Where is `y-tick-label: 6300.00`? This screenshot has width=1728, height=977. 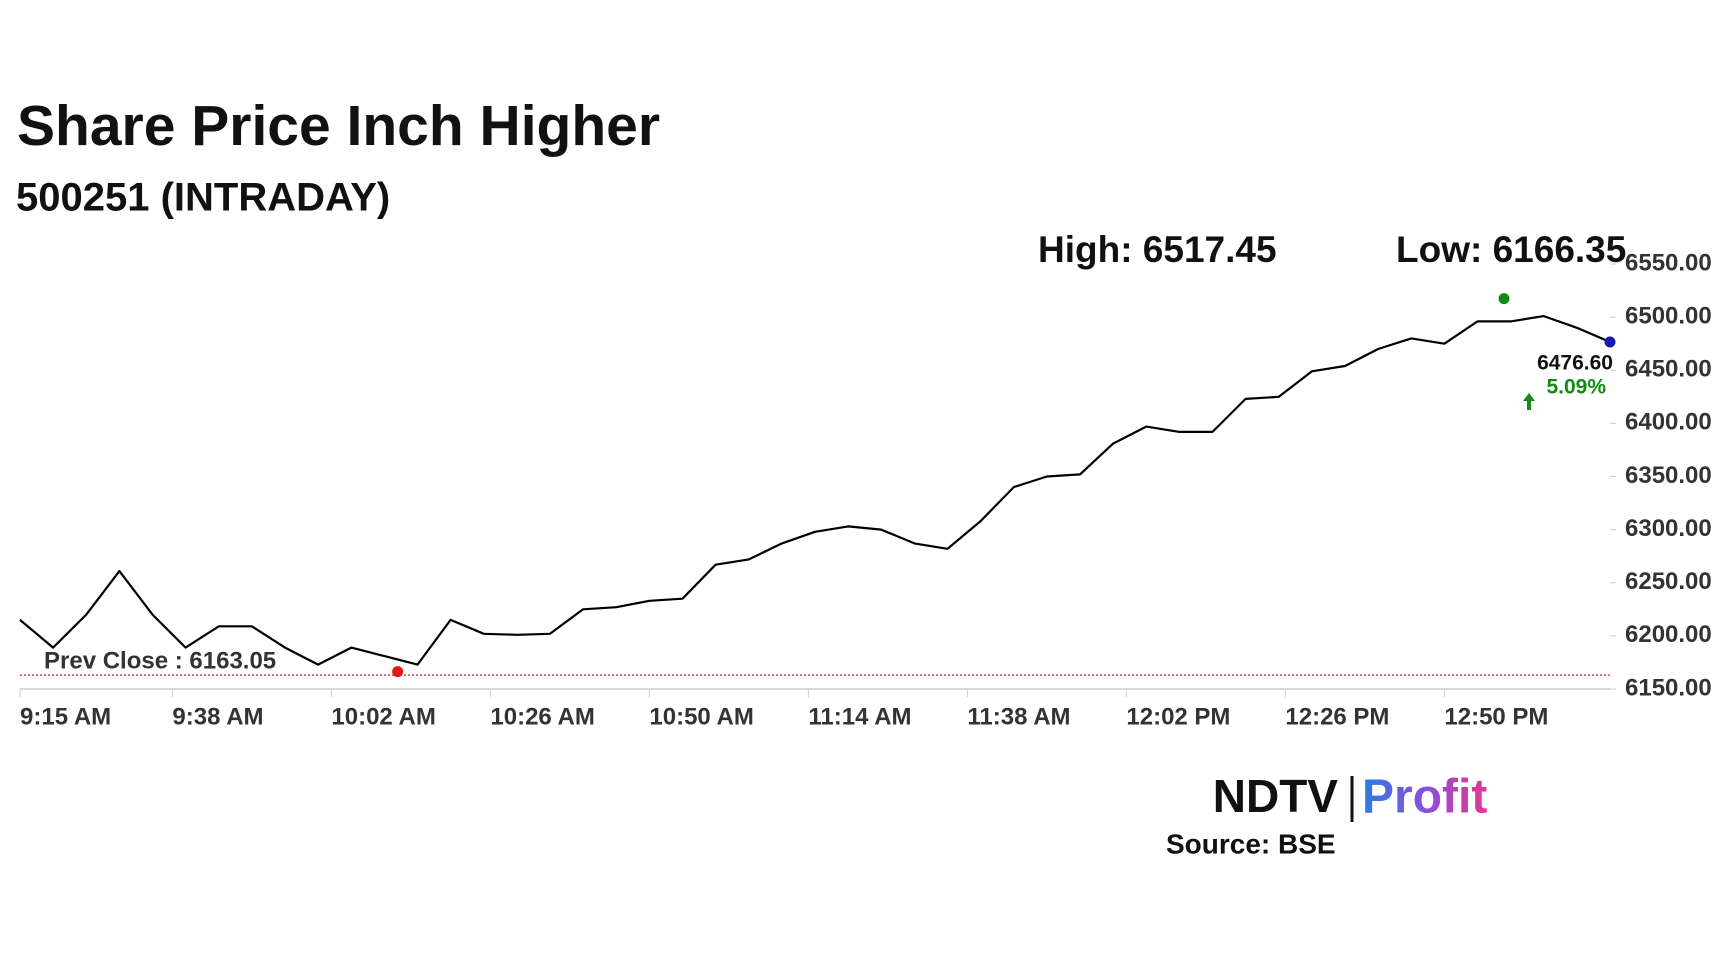 y-tick-label: 6300.00 is located at coordinates (1668, 528).